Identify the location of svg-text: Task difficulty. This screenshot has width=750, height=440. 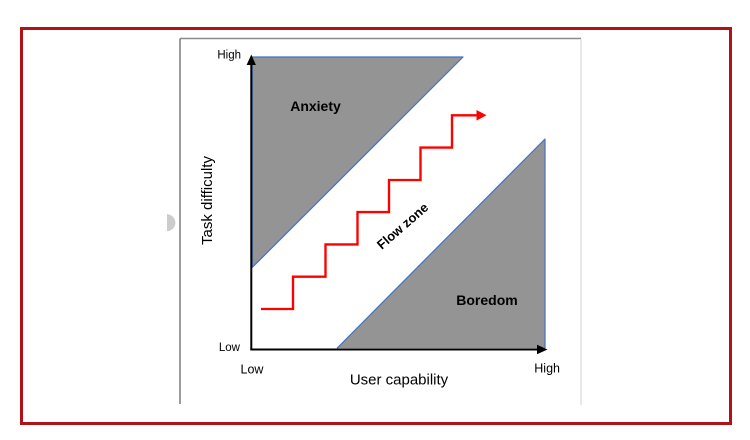
(207, 200).